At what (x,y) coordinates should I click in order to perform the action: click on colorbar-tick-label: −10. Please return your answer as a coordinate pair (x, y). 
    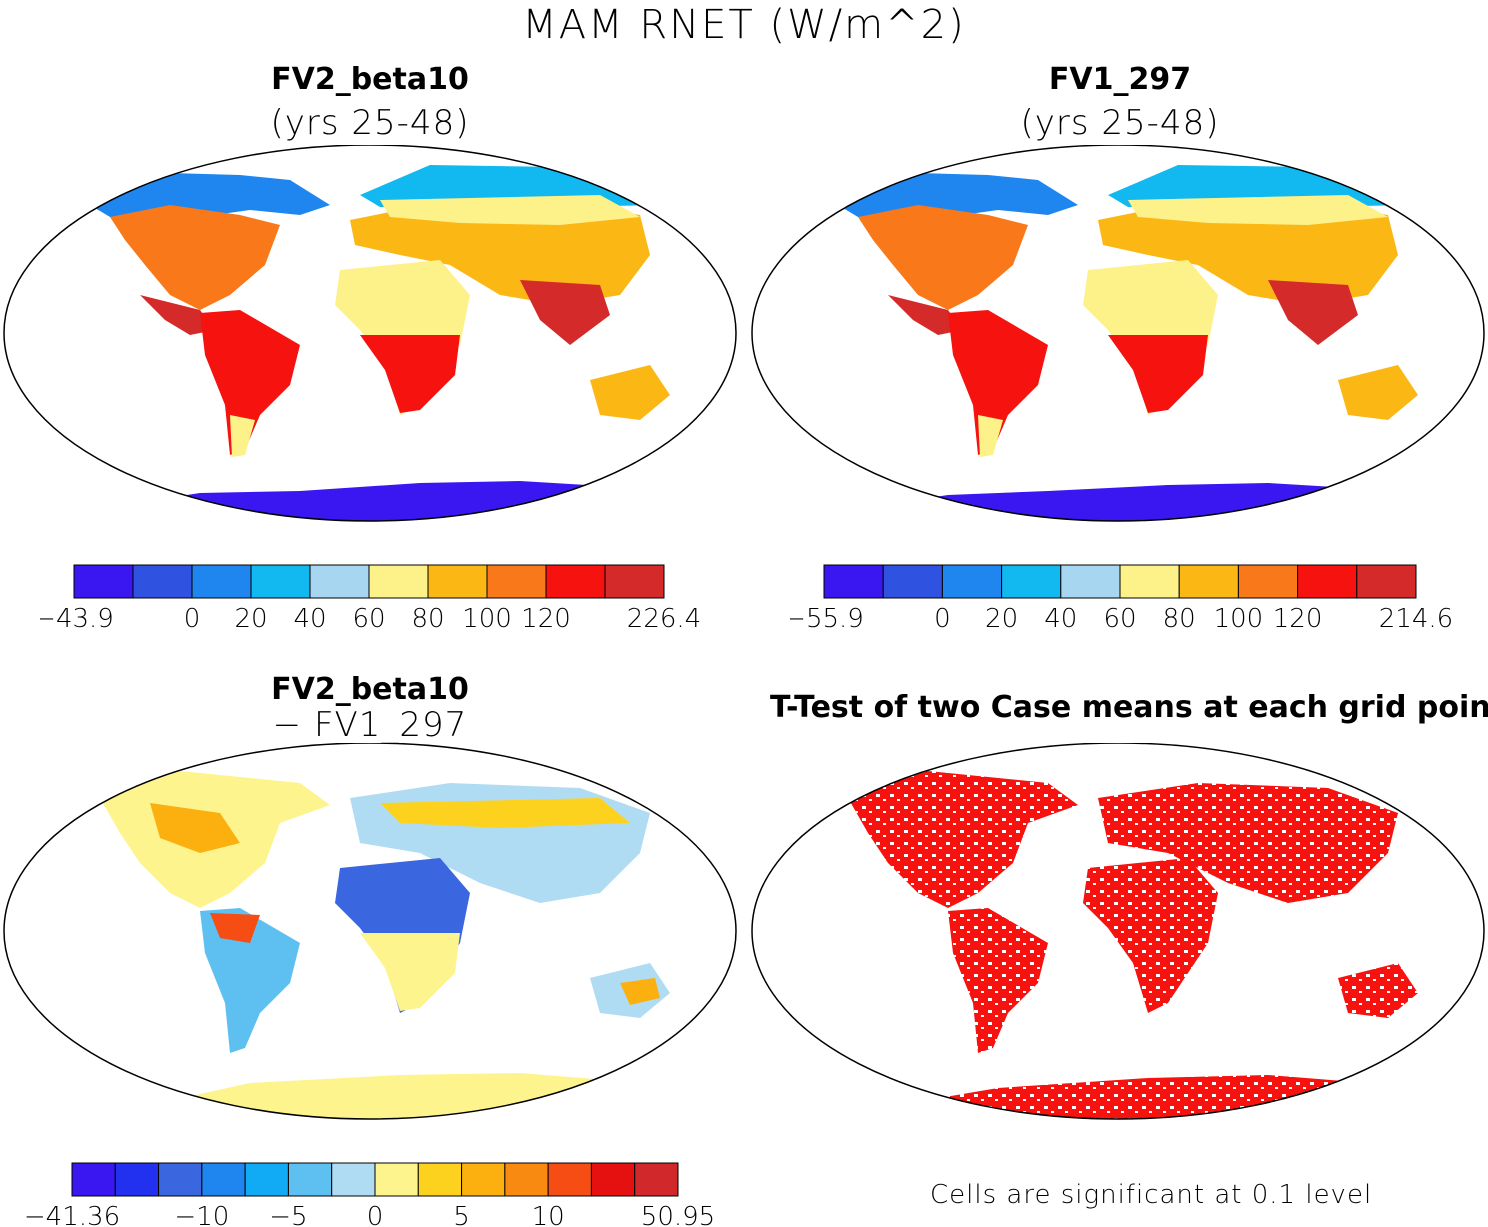
    Looking at the image, I should click on (201, 1214).